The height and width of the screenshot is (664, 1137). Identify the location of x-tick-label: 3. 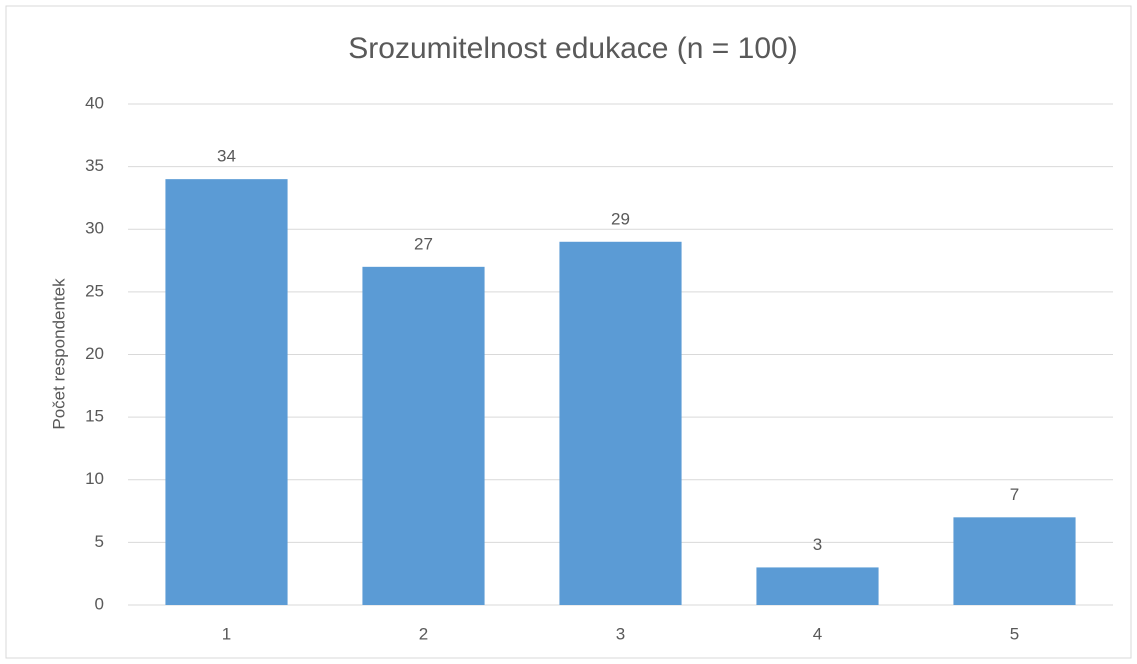
(620, 633).